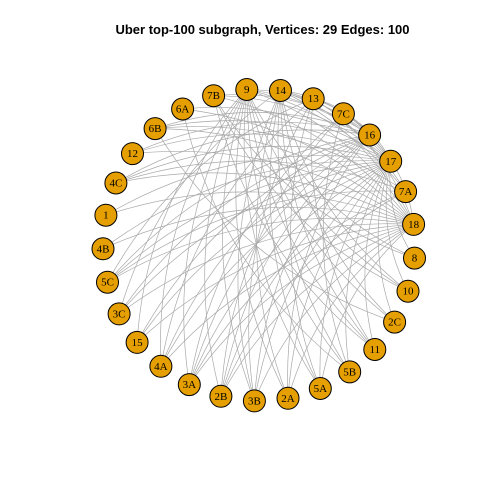 Image resolution: width=500 pixels, height=500 pixels. I want to click on edge-13-5A, so click(305, 243).